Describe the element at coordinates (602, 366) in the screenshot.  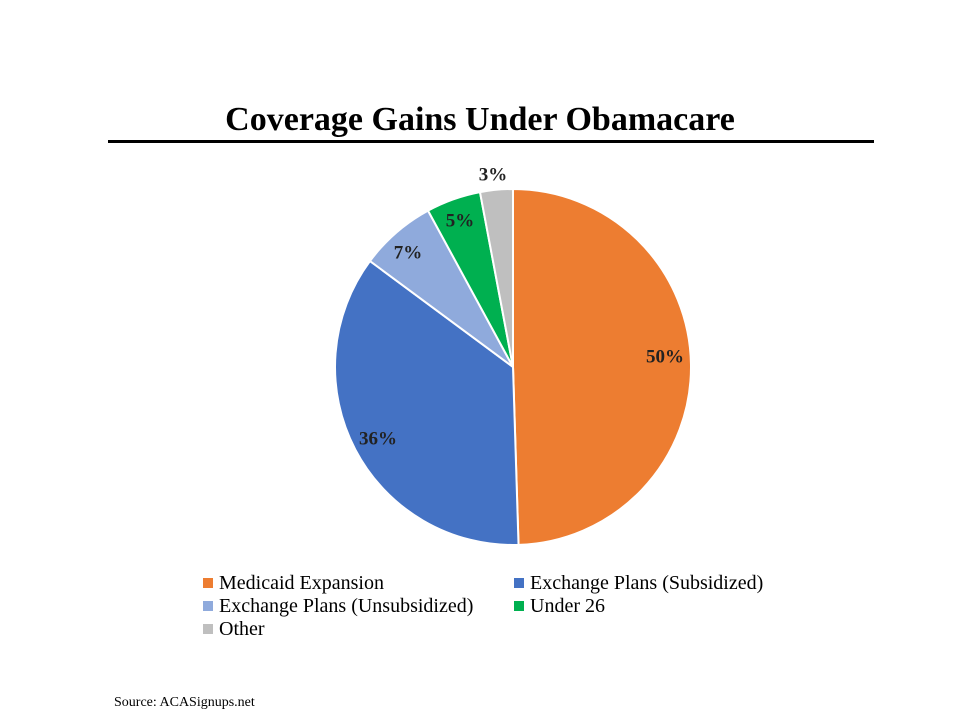
I see `pie-slice-medicaid-expansion` at that location.